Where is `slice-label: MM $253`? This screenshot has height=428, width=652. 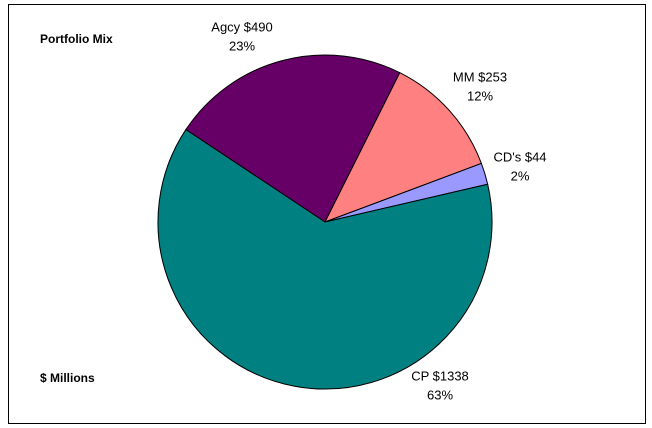 slice-label: MM $253 is located at coordinates (480, 76).